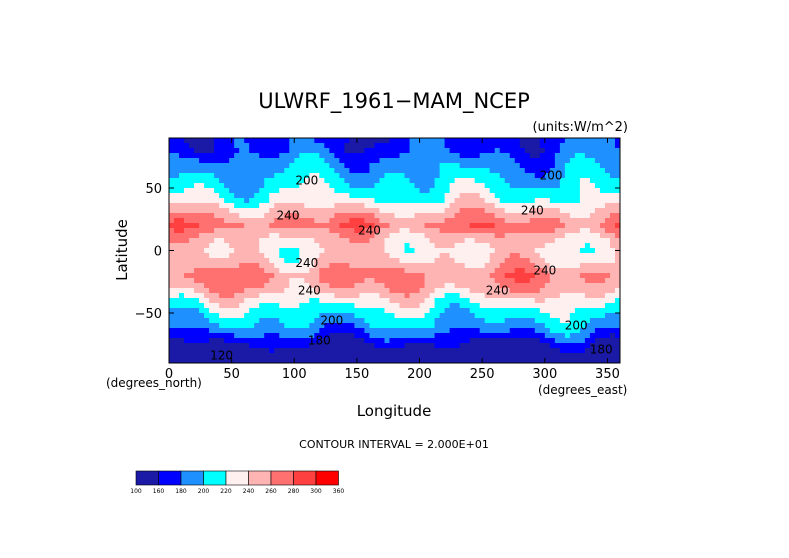  What do you see at coordinates (580, 127) in the screenshot?
I see `units-label: (units:W/m^2)` at bounding box center [580, 127].